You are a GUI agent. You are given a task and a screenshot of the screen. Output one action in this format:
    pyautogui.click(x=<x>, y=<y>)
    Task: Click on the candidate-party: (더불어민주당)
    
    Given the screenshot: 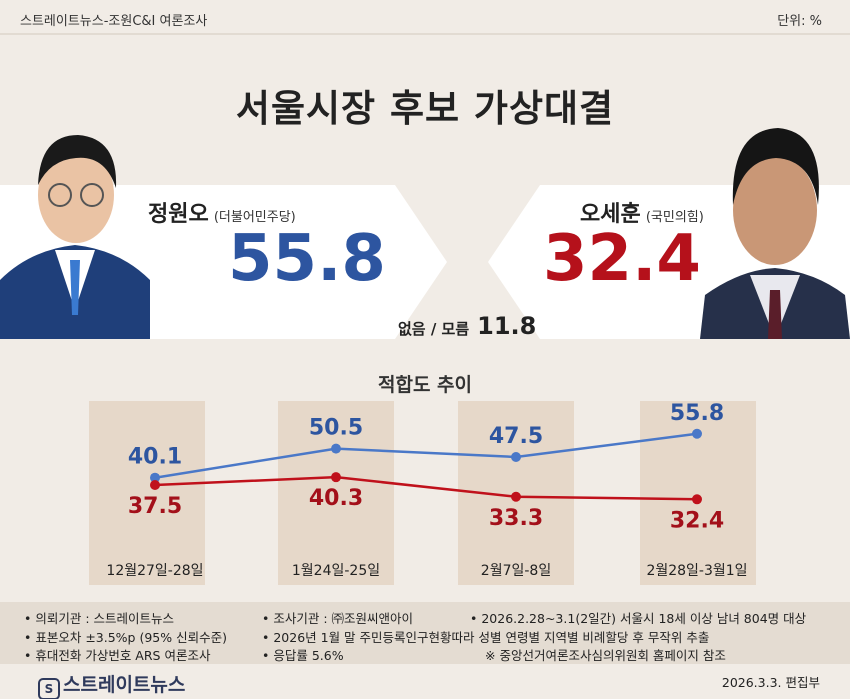 What is the action you would take?
    pyautogui.click(x=254, y=217)
    